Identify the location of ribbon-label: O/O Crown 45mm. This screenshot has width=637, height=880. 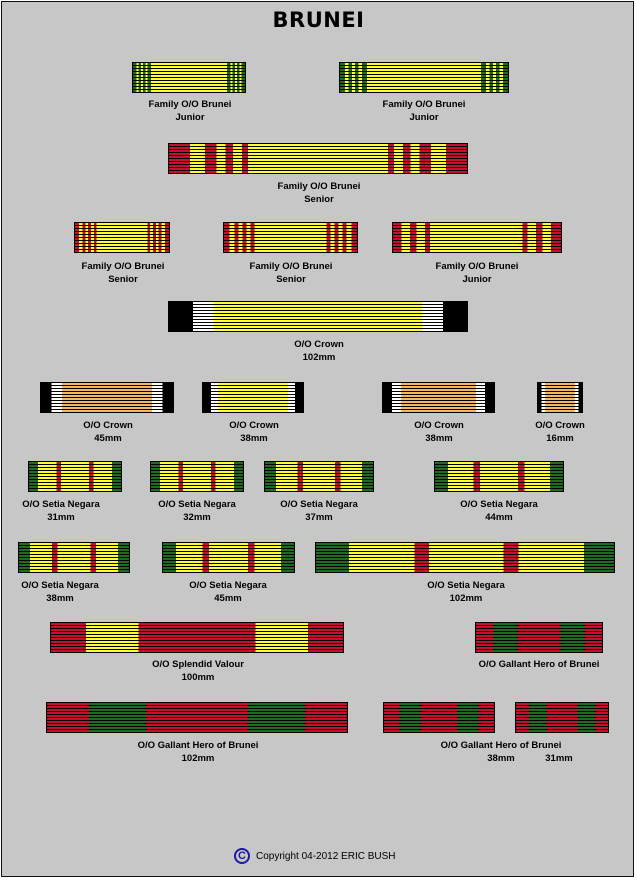
(109, 432).